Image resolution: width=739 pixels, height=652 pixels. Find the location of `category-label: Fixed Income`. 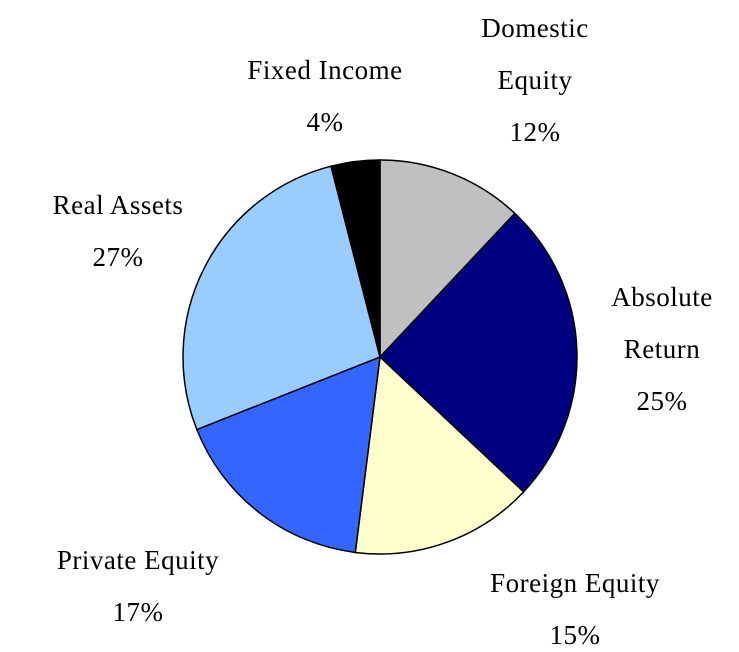

category-label: Fixed Income is located at coordinates (325, 70).